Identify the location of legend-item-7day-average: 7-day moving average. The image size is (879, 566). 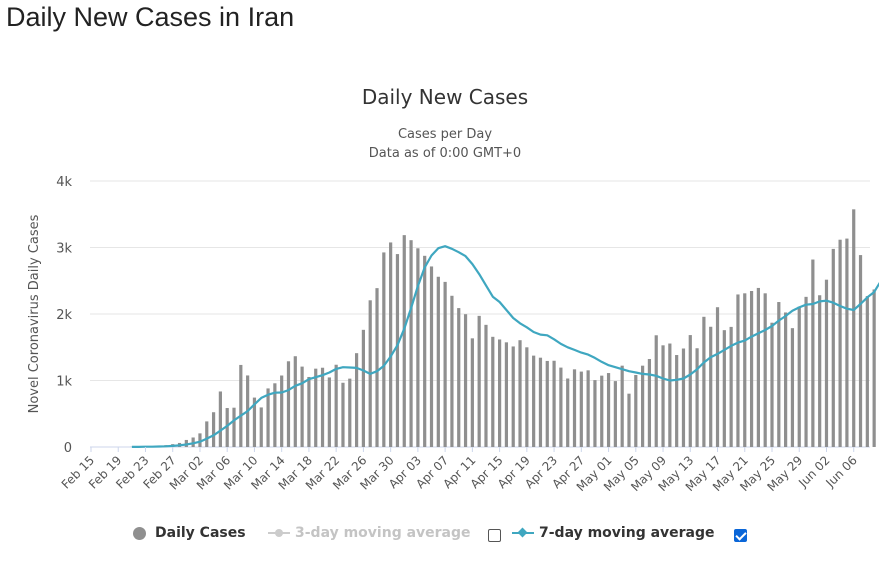
(613, 533).